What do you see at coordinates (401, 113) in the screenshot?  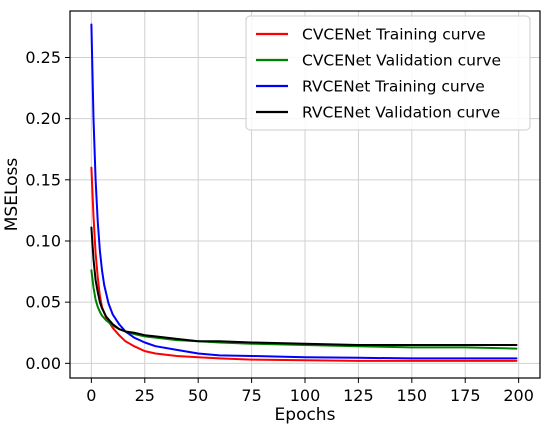 I see `legend-label: RVCENet Validation curve` at bounding box center [401, 113].